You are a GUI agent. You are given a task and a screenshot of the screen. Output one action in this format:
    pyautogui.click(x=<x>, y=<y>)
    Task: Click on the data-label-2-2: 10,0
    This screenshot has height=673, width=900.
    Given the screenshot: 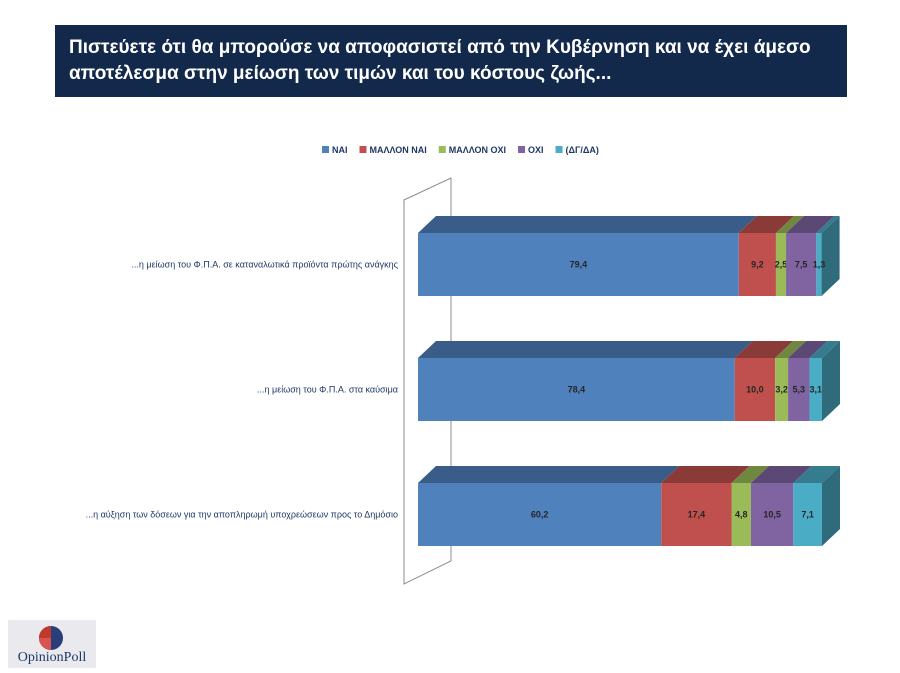 What is the action you would take?
    pyautogui.click(x=755, y=390)
    